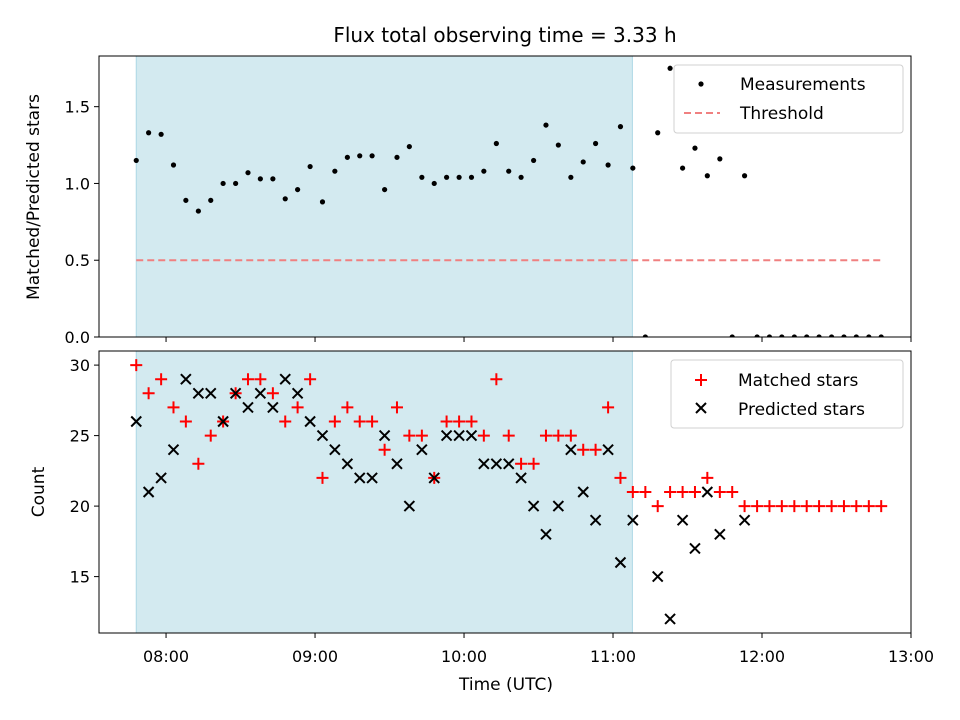  I want to click on ratio-y-tick-label: 1.5, so click(77, 107).